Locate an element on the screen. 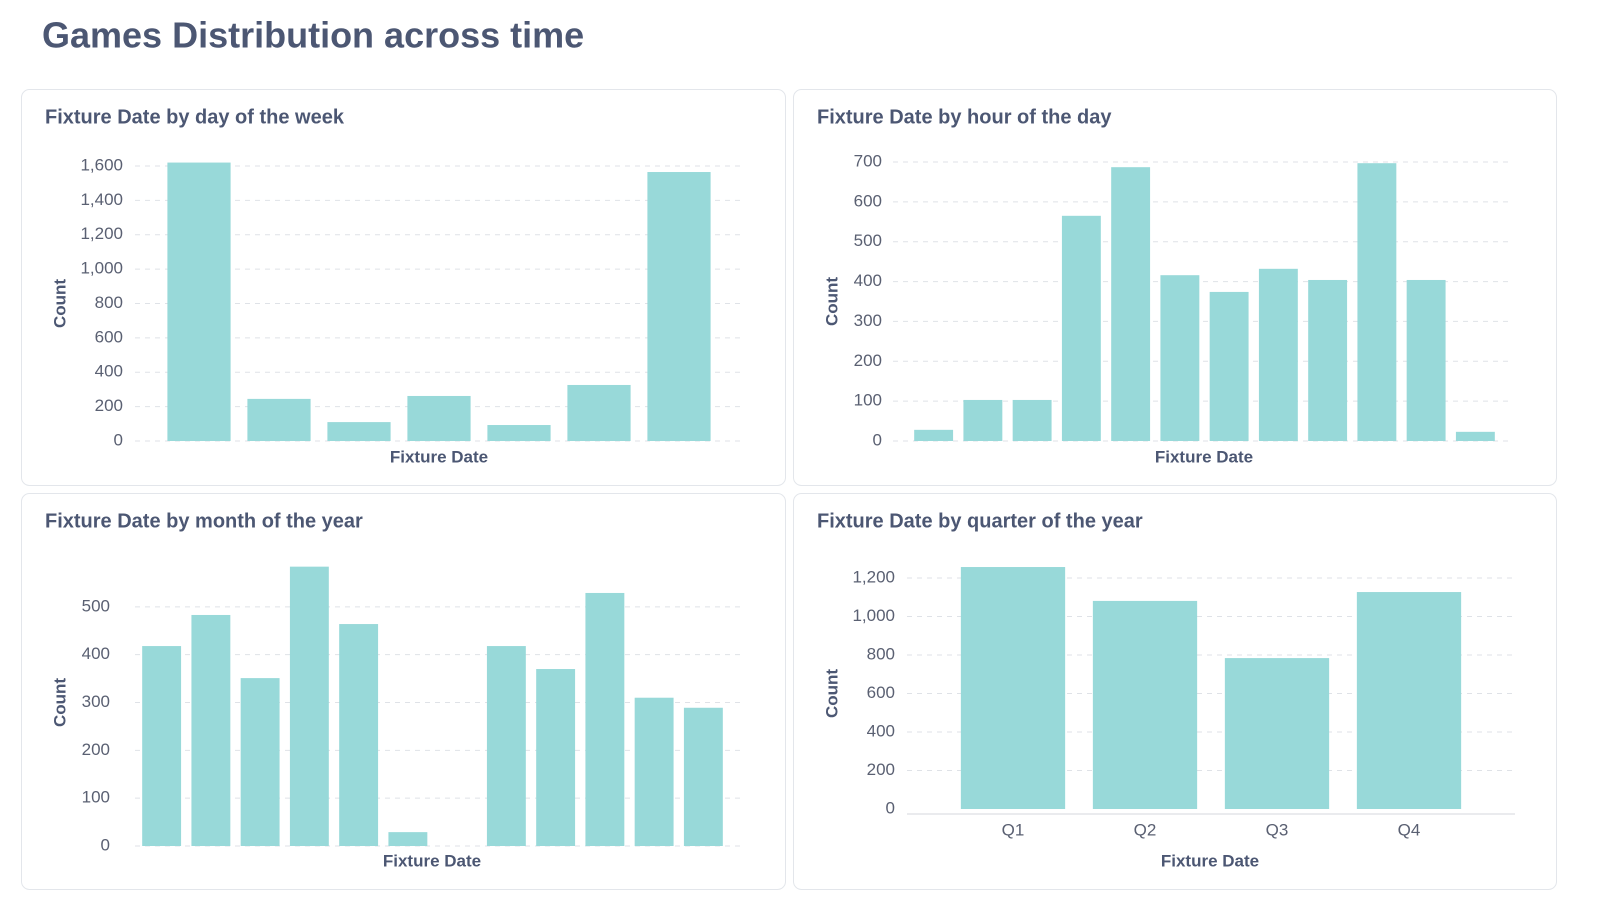 This screenshot has height=919, width=1606. x-tick-label: Q2 is located at coordinates (1145, 829).